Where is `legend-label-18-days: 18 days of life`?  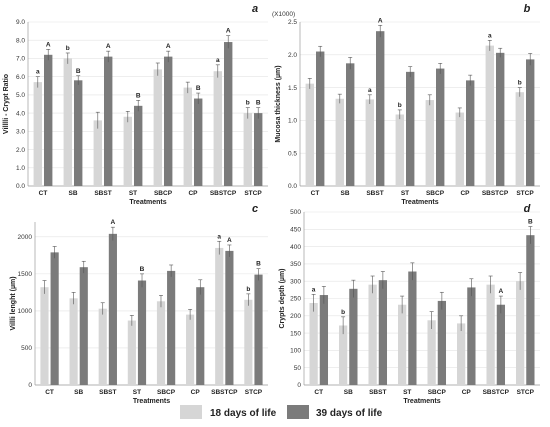 legend-label-18-days: 18 days of life is located at coordinates (243, 413).